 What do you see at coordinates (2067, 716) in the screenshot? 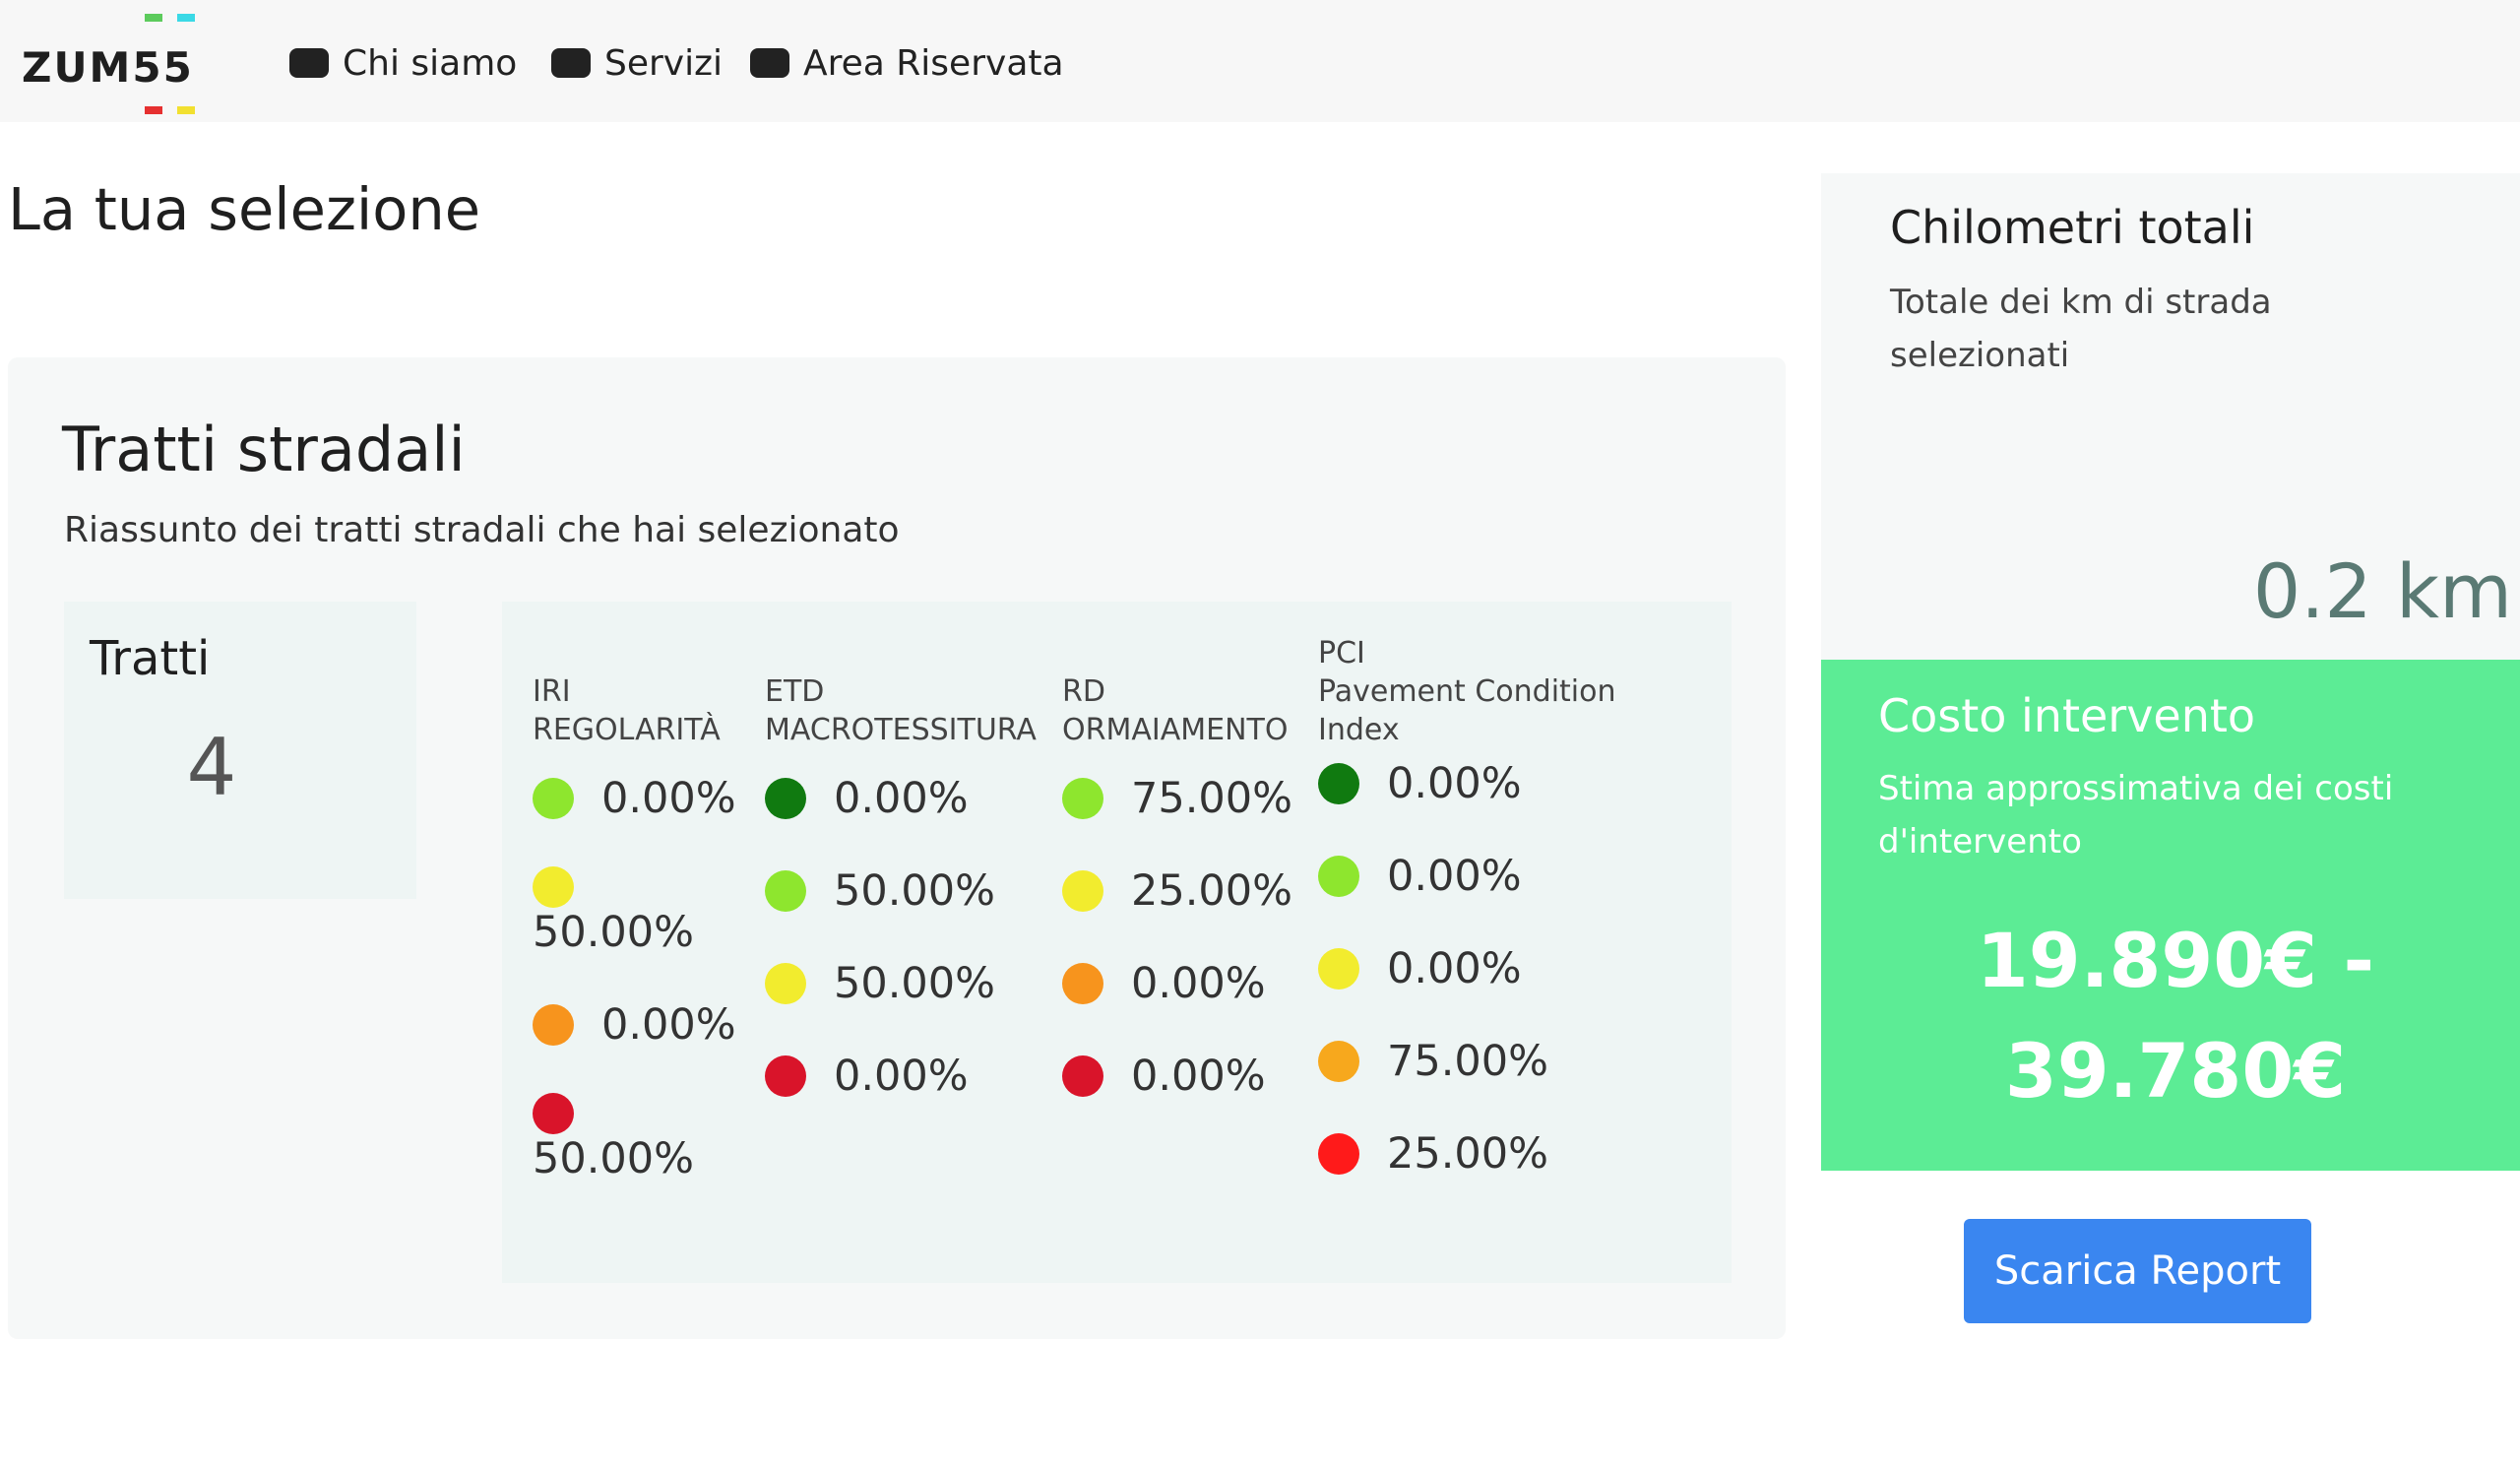
I see `cost-title: Costo intervento` at bounding box center [2067, 716].